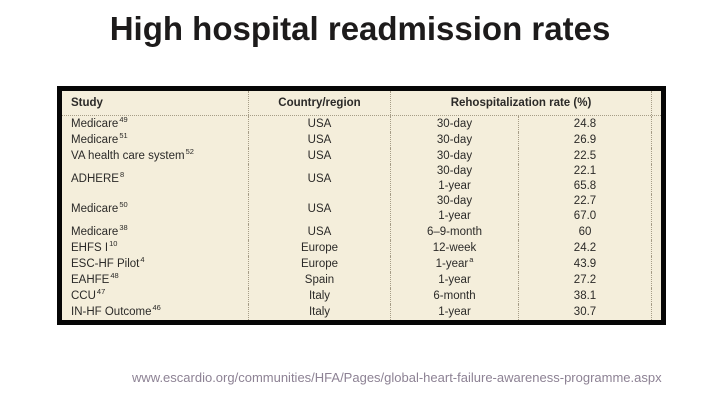 The width and height of the screenshot is (720, 405). I want to click on study-name-text: CCU47, so click(88, 294).